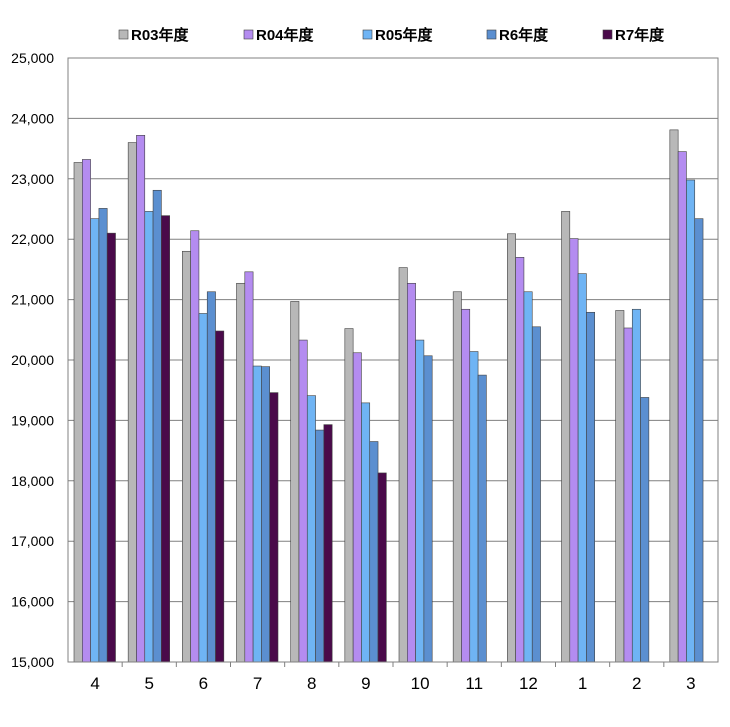 This screenshot has width=730, height=727. What do you see at coordinates (149, 437) in the screenshot?
I see `bar-R05年度-5` at bounding box center [149, 437].